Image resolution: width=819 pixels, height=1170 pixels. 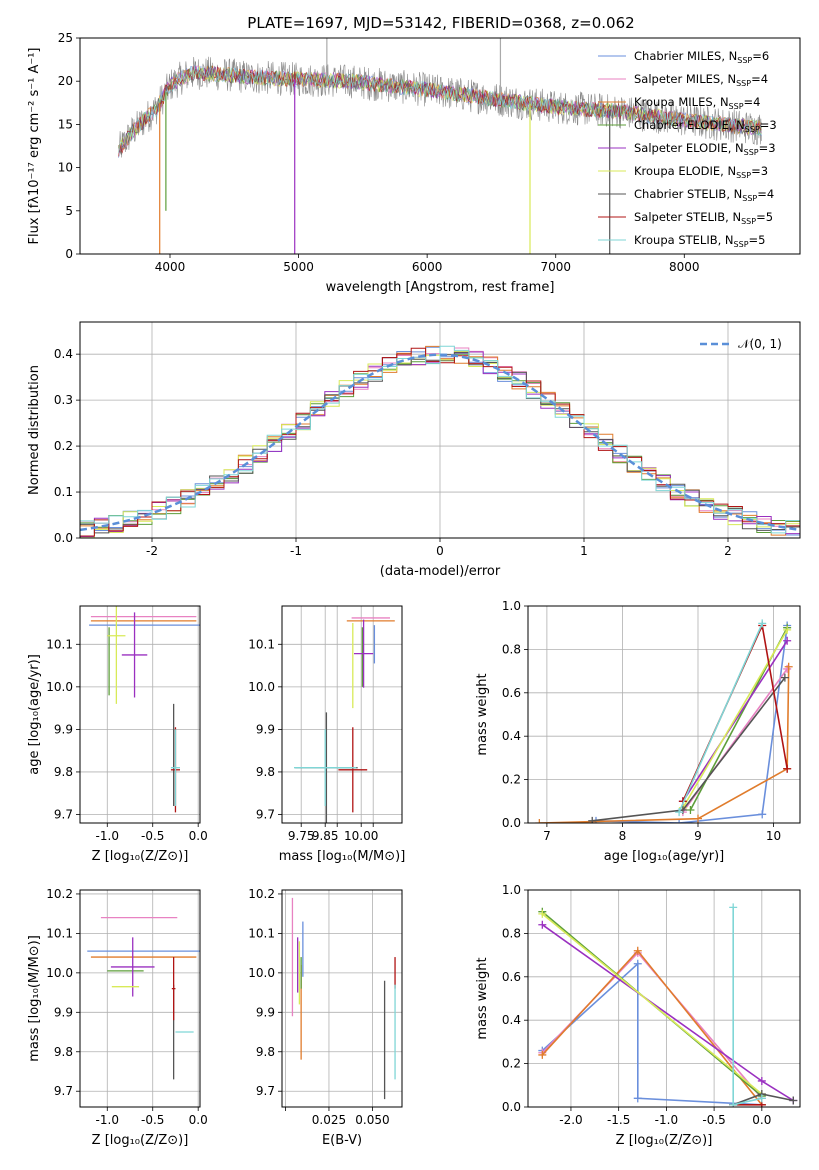 What do you see at coordinates (69, 211) in the screenshot?
I see `y-tick-label: 5` at bounding box center [69, 211].